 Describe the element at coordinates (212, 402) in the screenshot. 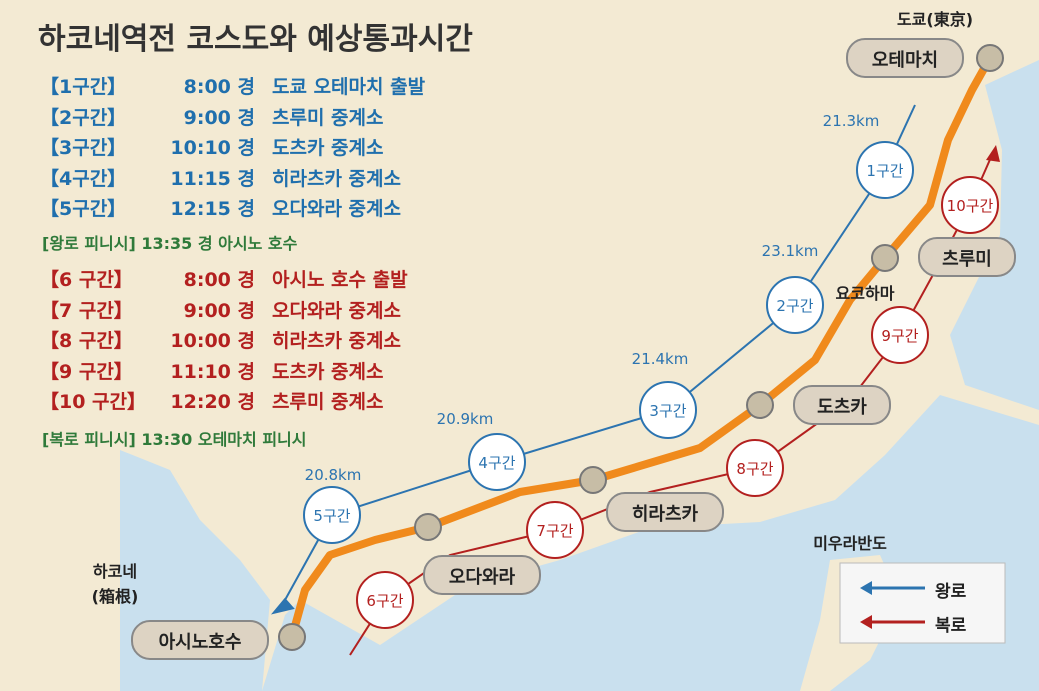

I see `time: 12:20 경` at that location.